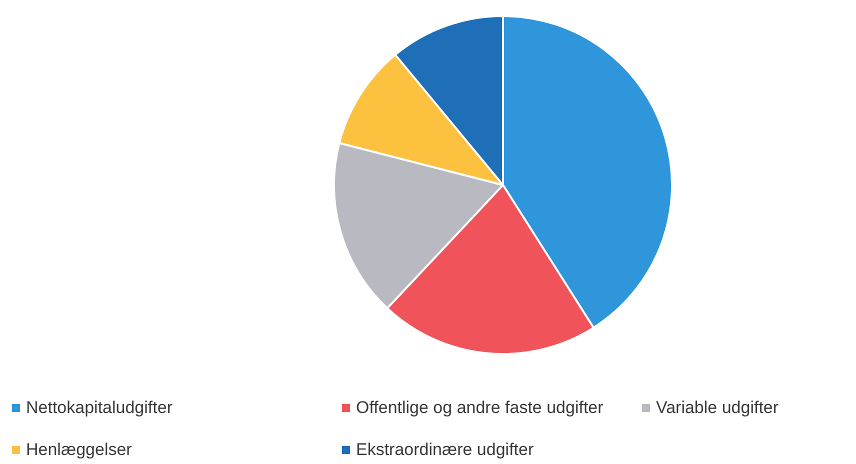 This screenshot has width=856, height=464. I want to click on legend-label: Henlæggelser, so click(79, 450).